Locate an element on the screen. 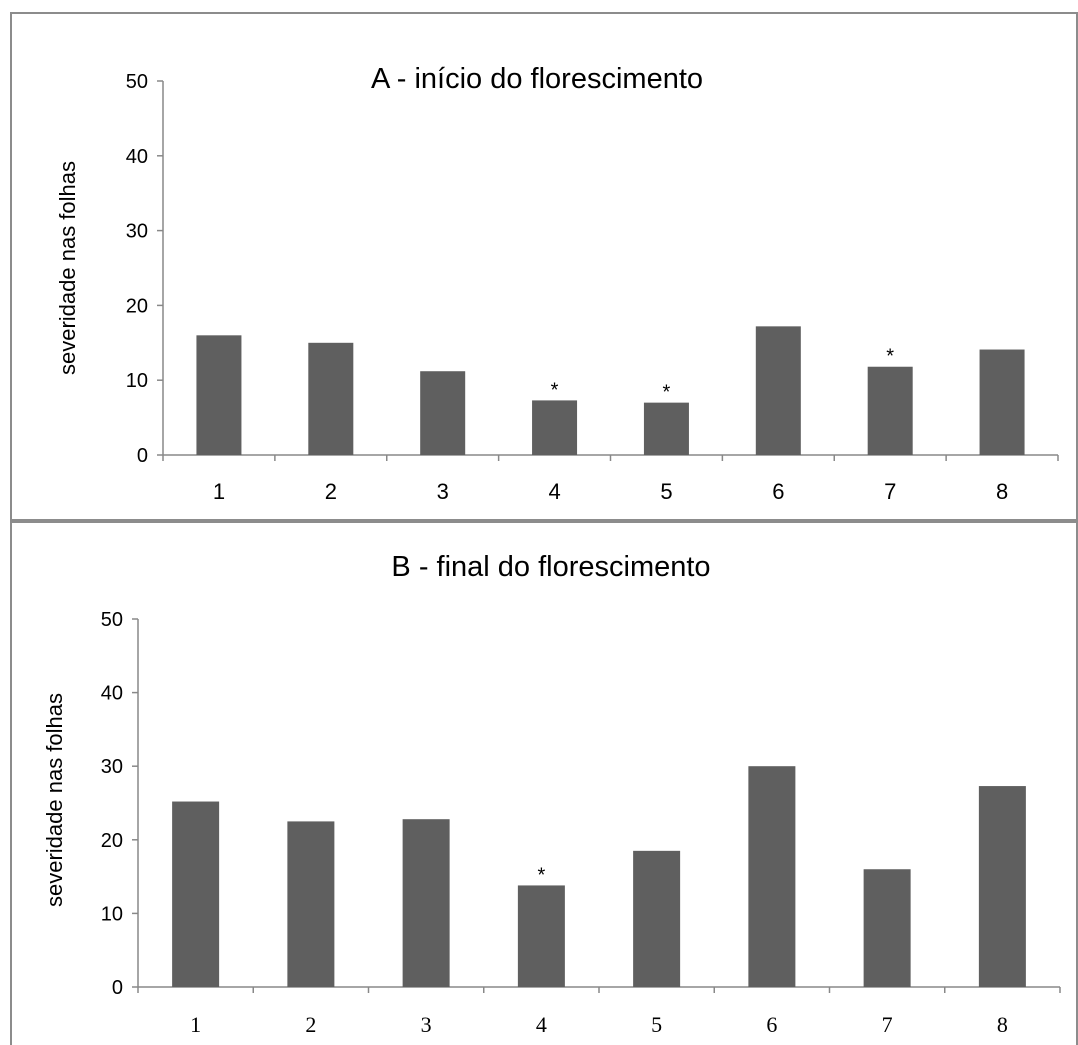 This screenshot has width=1078, height=1045. chart-b-category-label: 3 is located at coordinates (426, 1024).